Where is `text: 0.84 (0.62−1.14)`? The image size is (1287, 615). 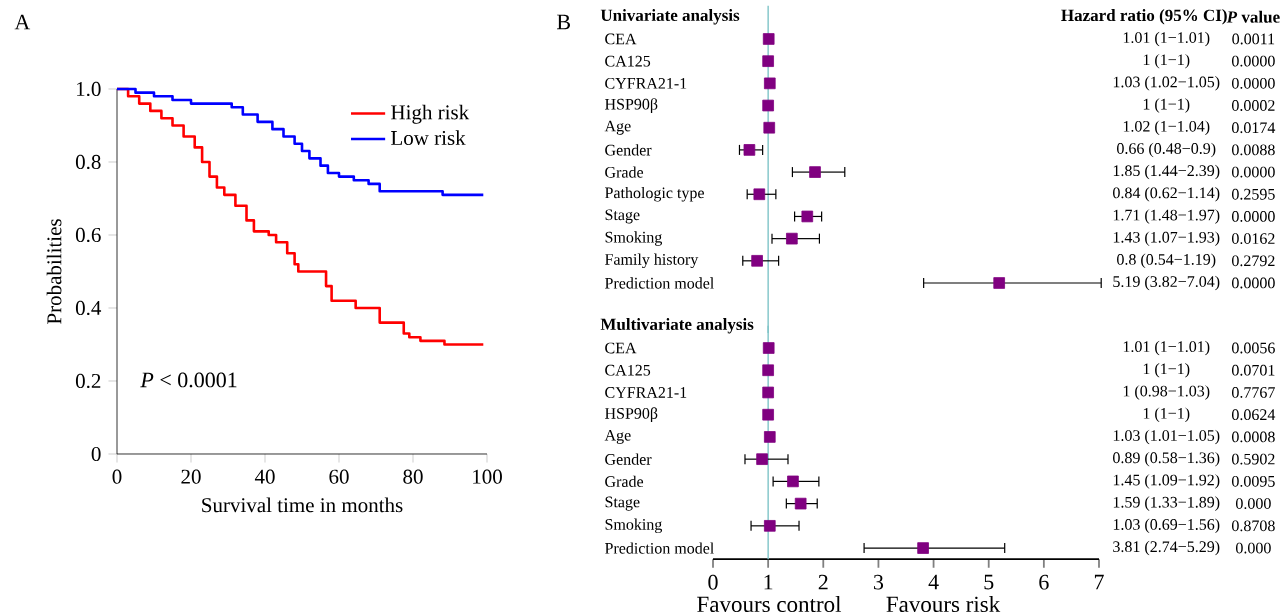 text: 0.84 (0.62−1.14) is located at coordinates (1166, 194).